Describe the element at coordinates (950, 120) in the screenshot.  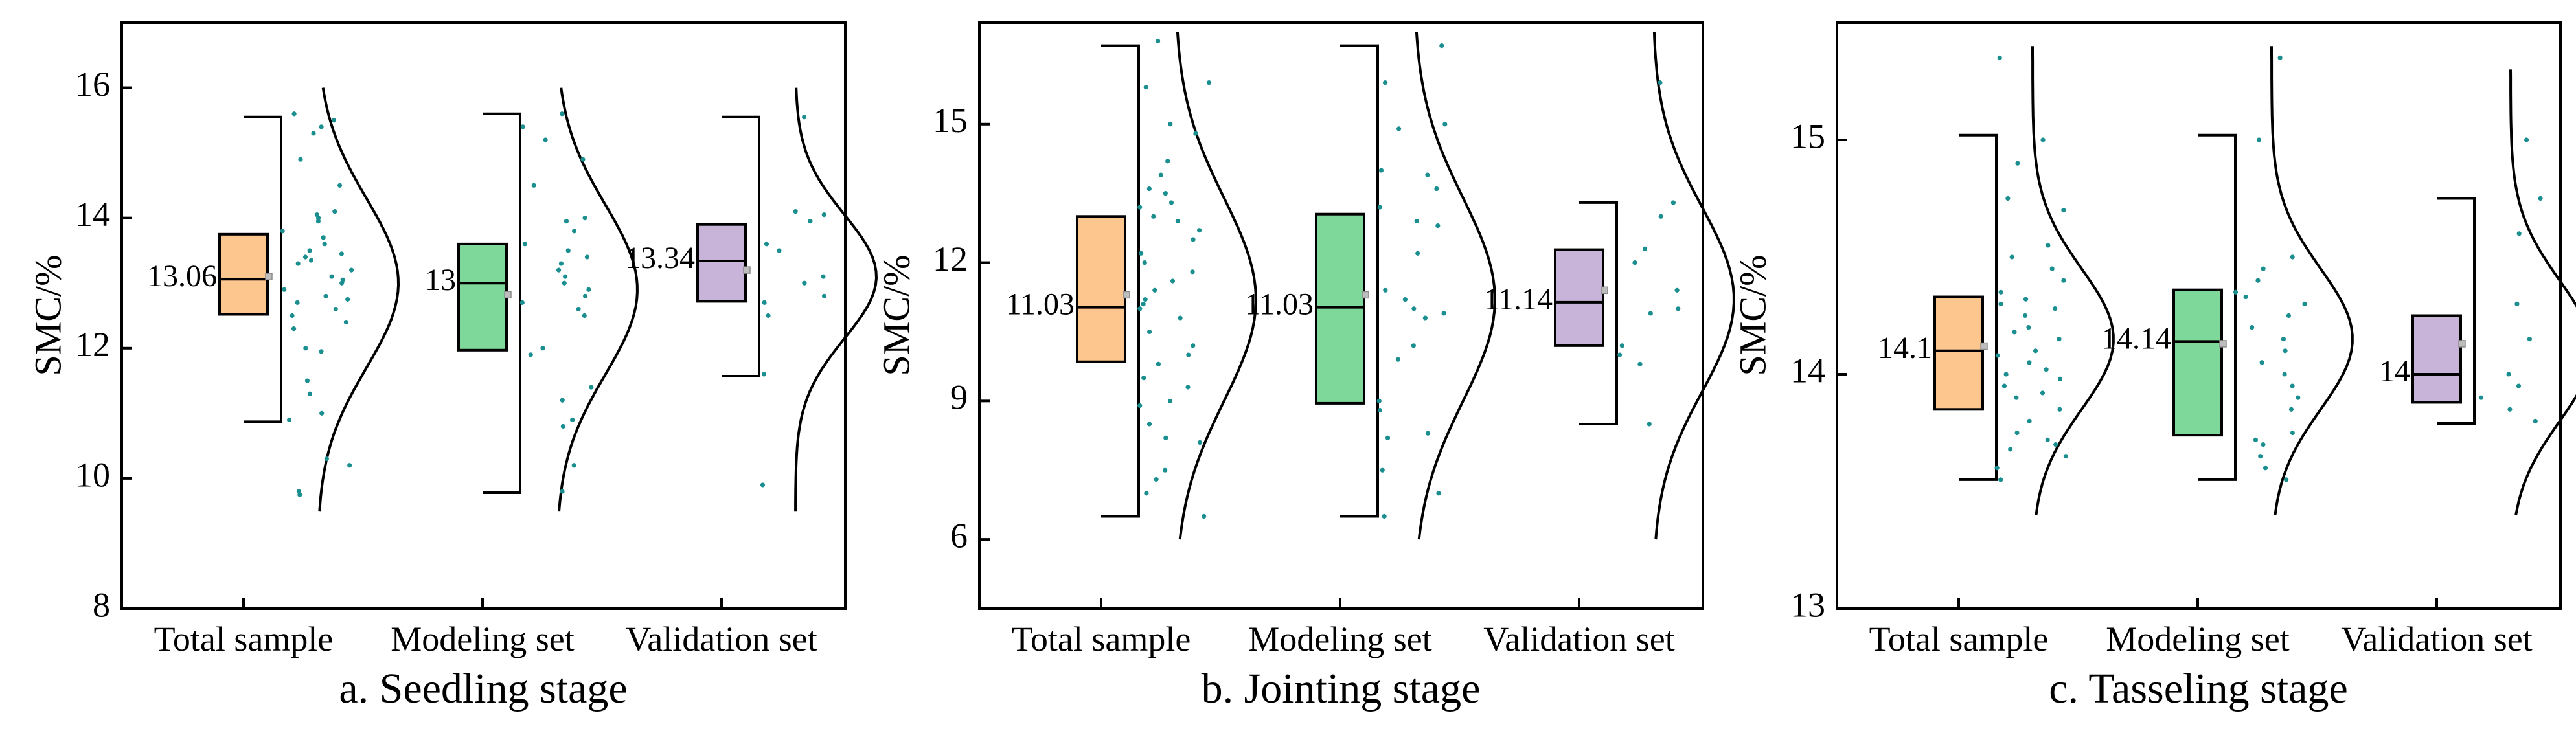
I see `y-tick-label: 15` at that location.